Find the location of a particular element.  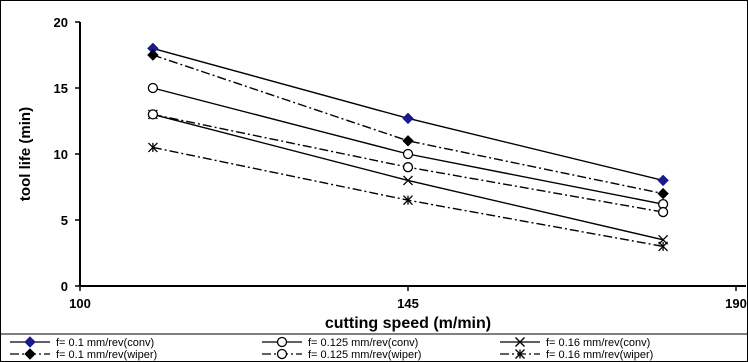

y-tick-label: 5 is located at coordinates (64, 220).